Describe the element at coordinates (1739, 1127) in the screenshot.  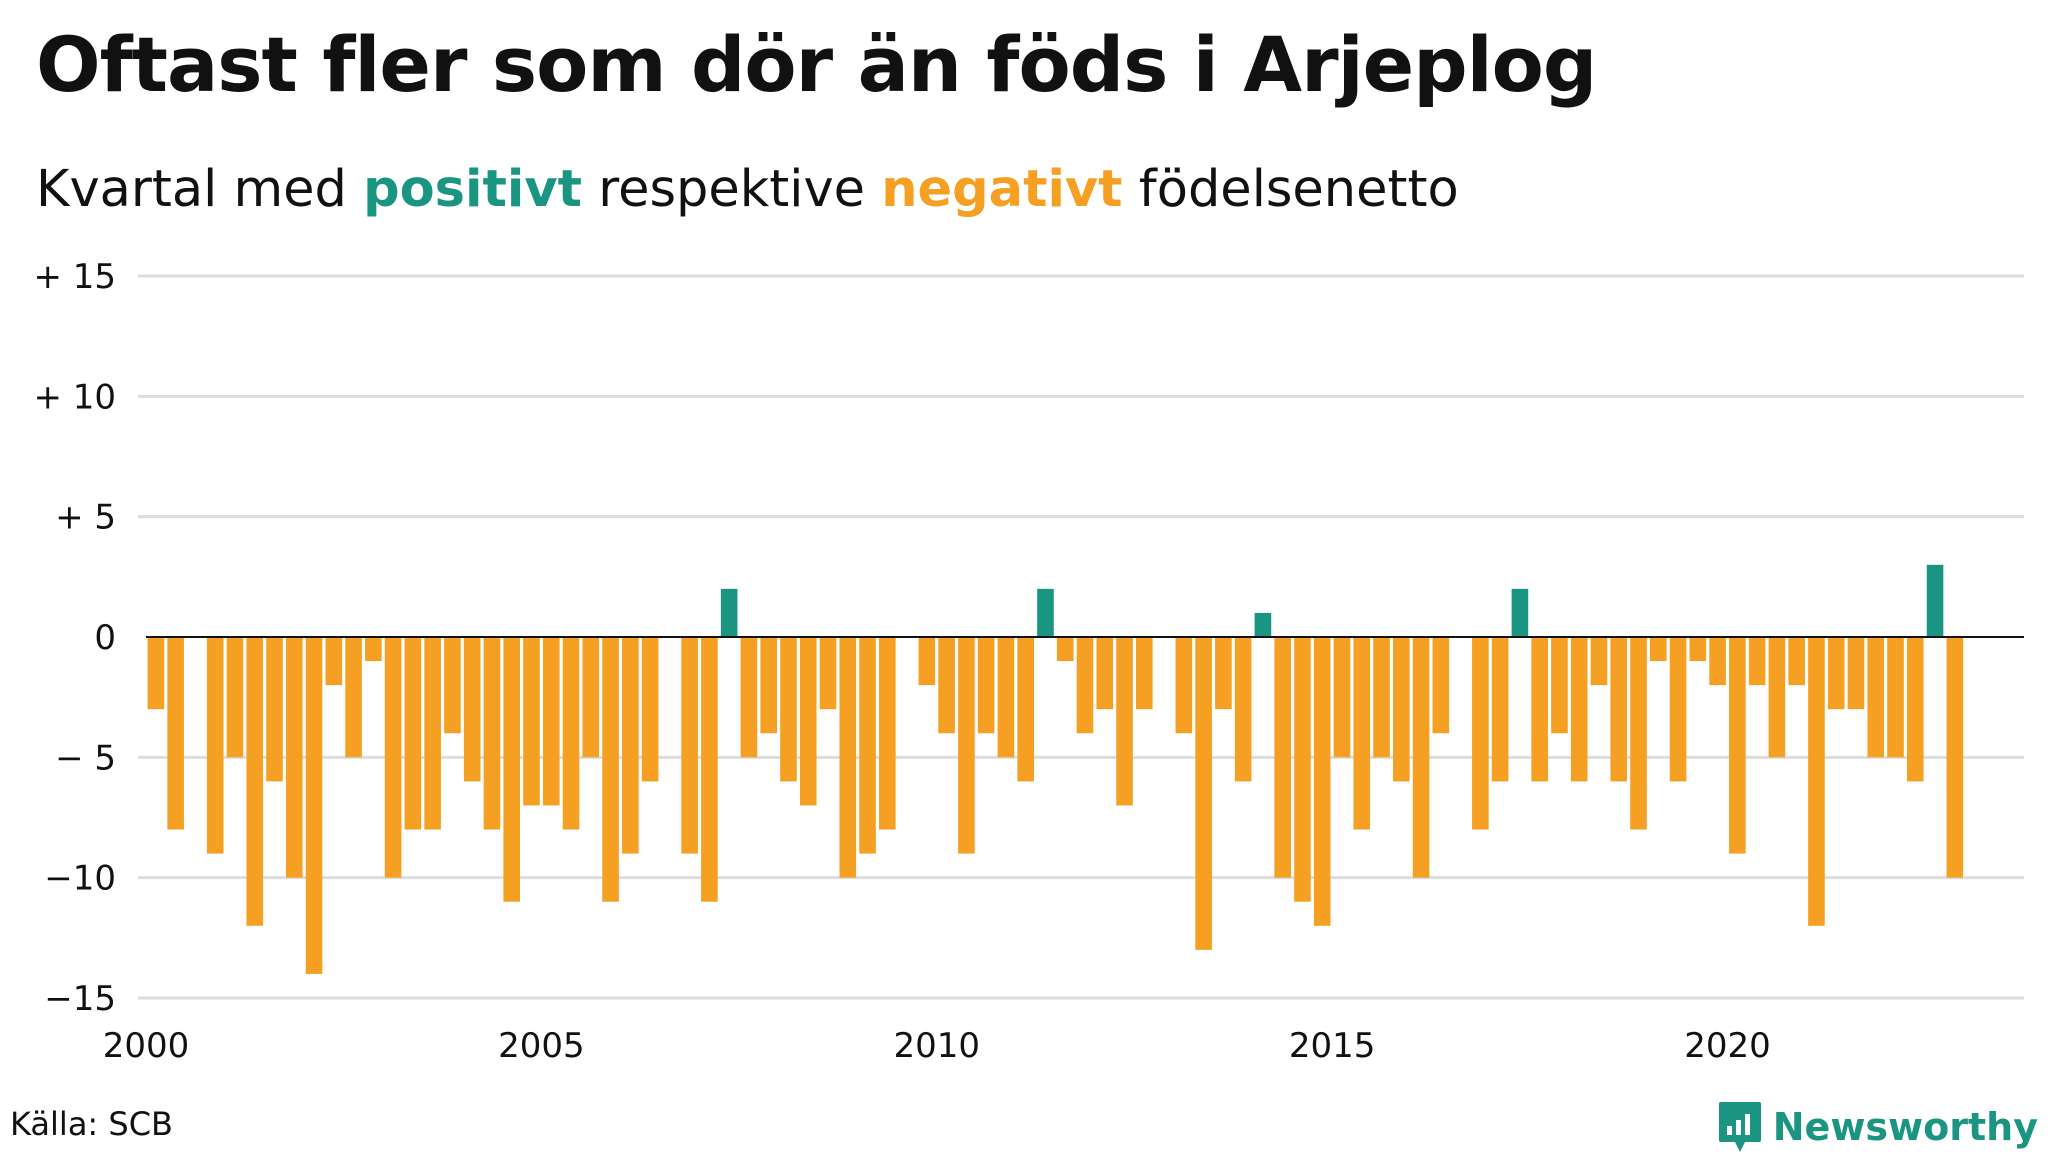
I see `newsworthy-logo-icon` at that location.